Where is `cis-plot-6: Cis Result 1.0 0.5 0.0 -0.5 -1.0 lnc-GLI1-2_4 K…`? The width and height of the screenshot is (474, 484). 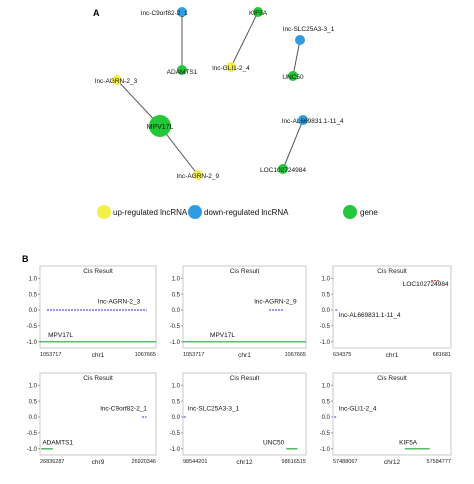
cis-plot-6: Cis Result 1.0 0.5 0.0 -0.5 -1.0 lnc-GLI1-2_4 K… is located at coordinates (386, 419).